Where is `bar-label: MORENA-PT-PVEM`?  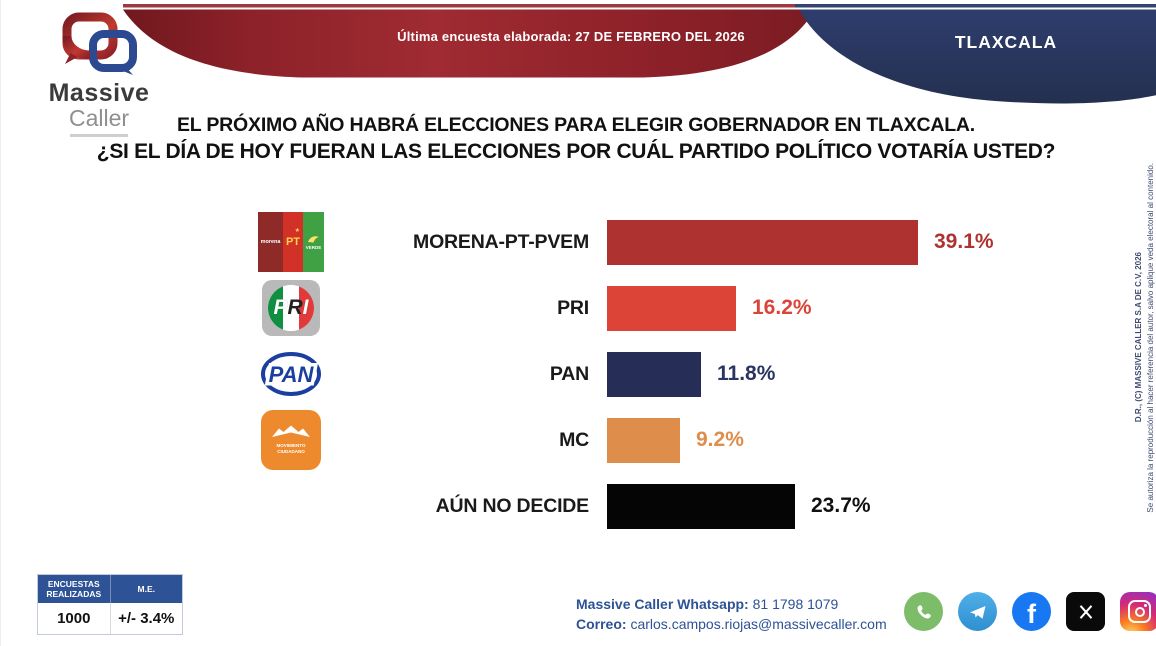 bar-label: MORENA-PT-PVEM is located at coordinates (501, 241).